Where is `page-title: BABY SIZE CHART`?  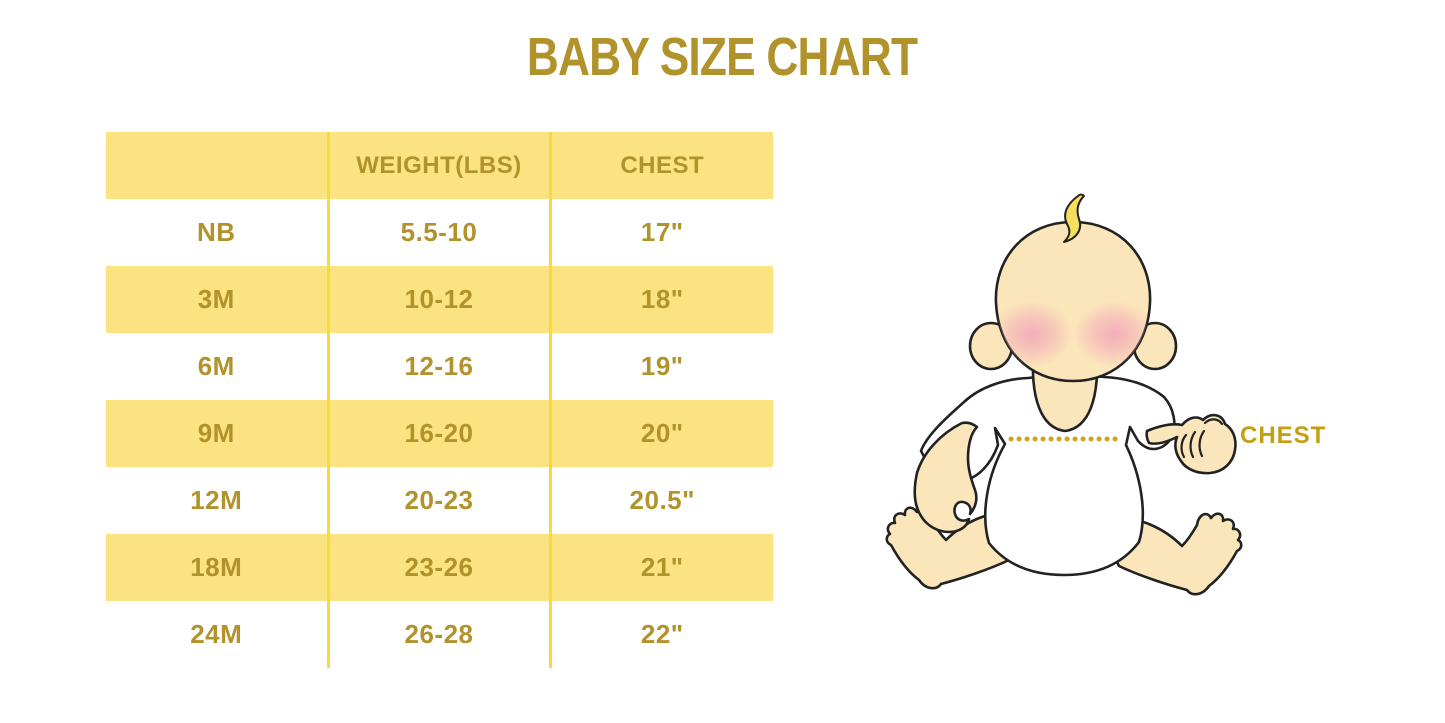
page-title: BABY SIZE CHART is located at coordinates (722, 57).